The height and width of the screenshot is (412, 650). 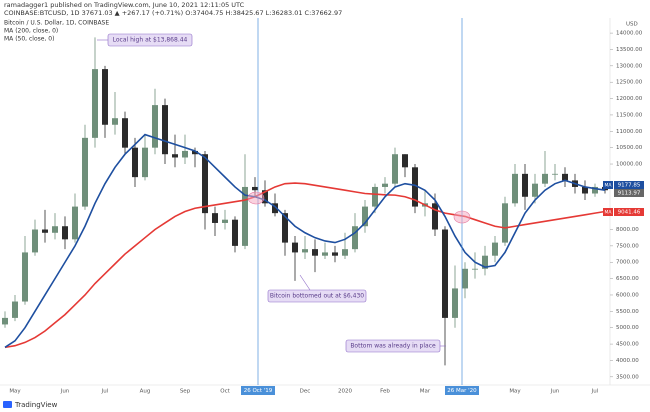 I want to click on annotation: Local high at $13,868.44, so click(x=145, y=40).